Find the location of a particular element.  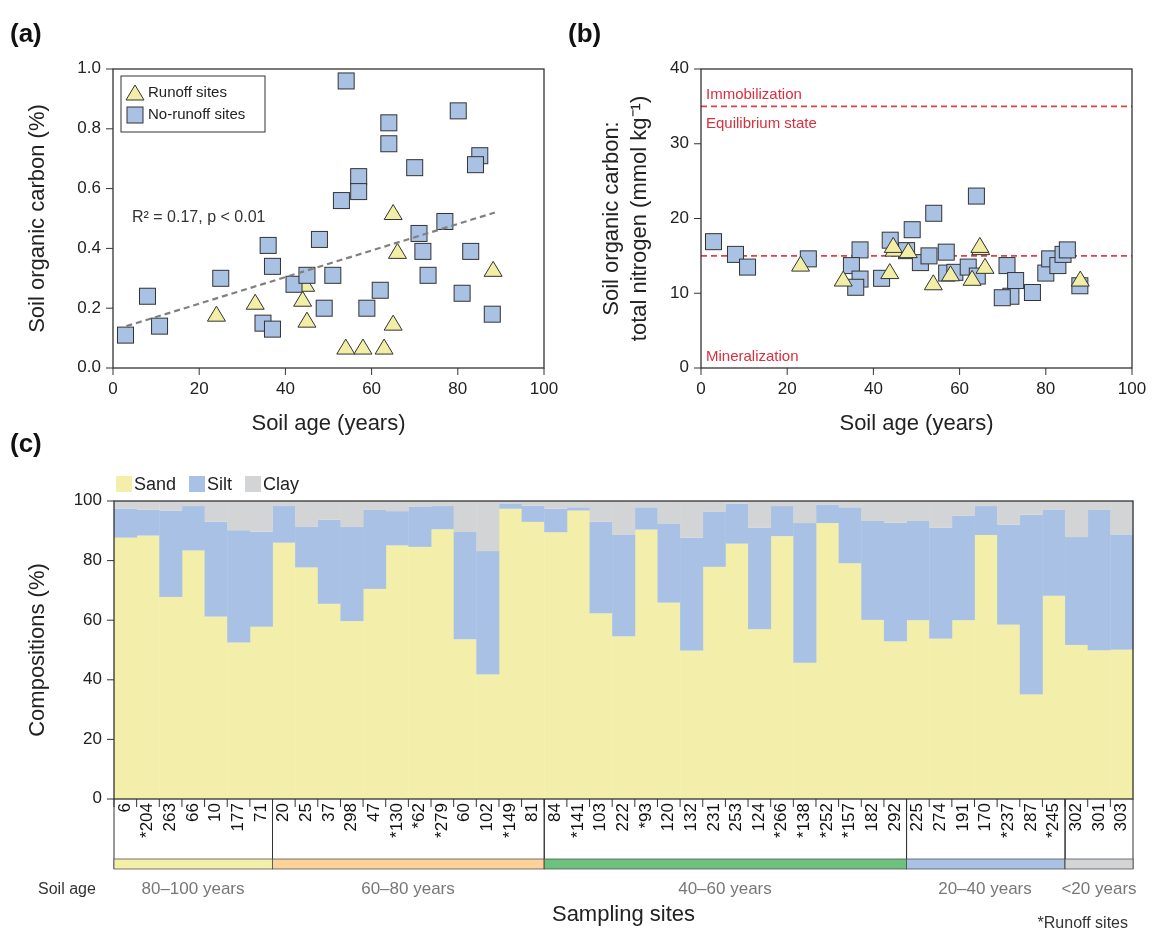

y-tick-label: 20 is located at coordinates (92, 738).